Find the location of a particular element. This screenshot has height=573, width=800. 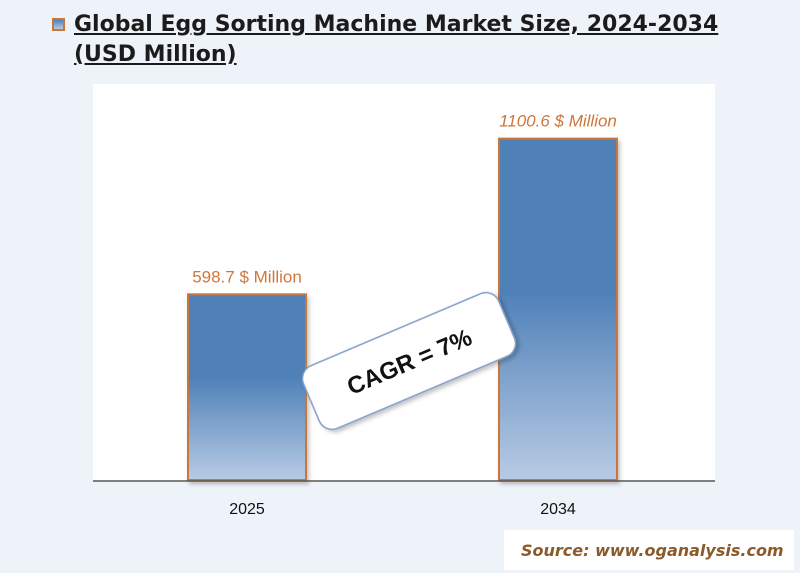

x-axis-ticks: 2025 2034 is located at coordinates (402, 509).